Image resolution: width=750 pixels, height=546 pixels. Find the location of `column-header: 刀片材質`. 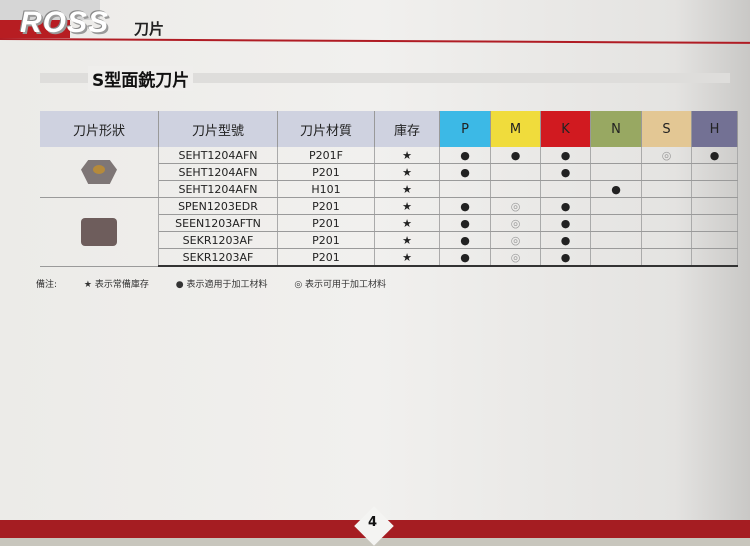

column-header: 刀片材質 is located at coordinates (326, 129).